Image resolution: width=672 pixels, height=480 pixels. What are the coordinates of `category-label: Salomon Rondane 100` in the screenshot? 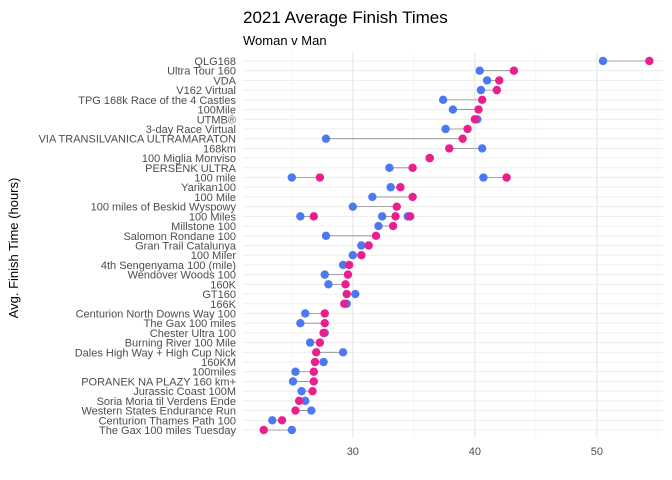 It's located at (179, 237).